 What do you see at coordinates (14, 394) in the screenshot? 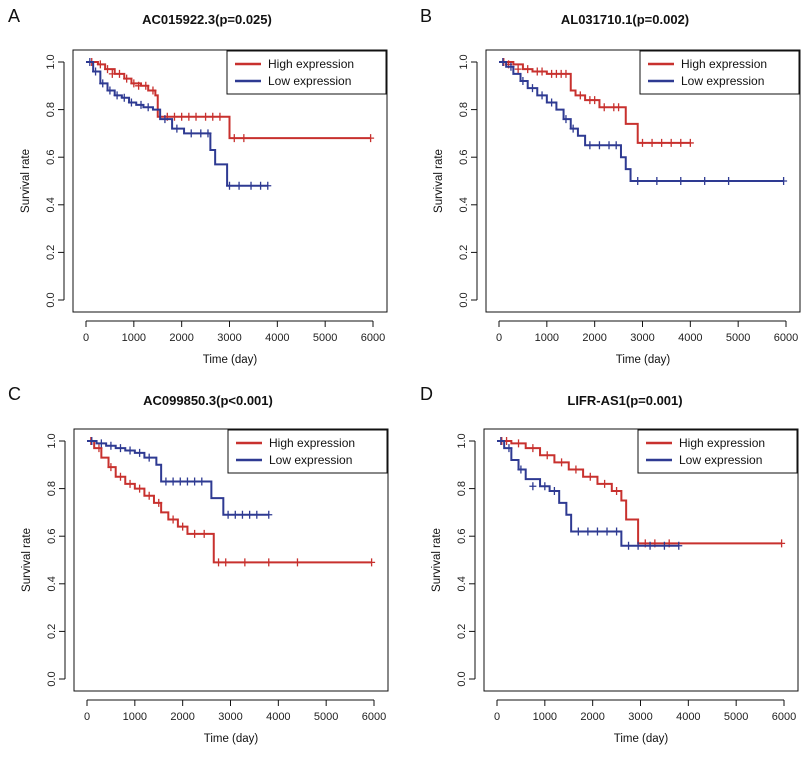
I see `panel-letter: C` at bounding box center [14, 394].